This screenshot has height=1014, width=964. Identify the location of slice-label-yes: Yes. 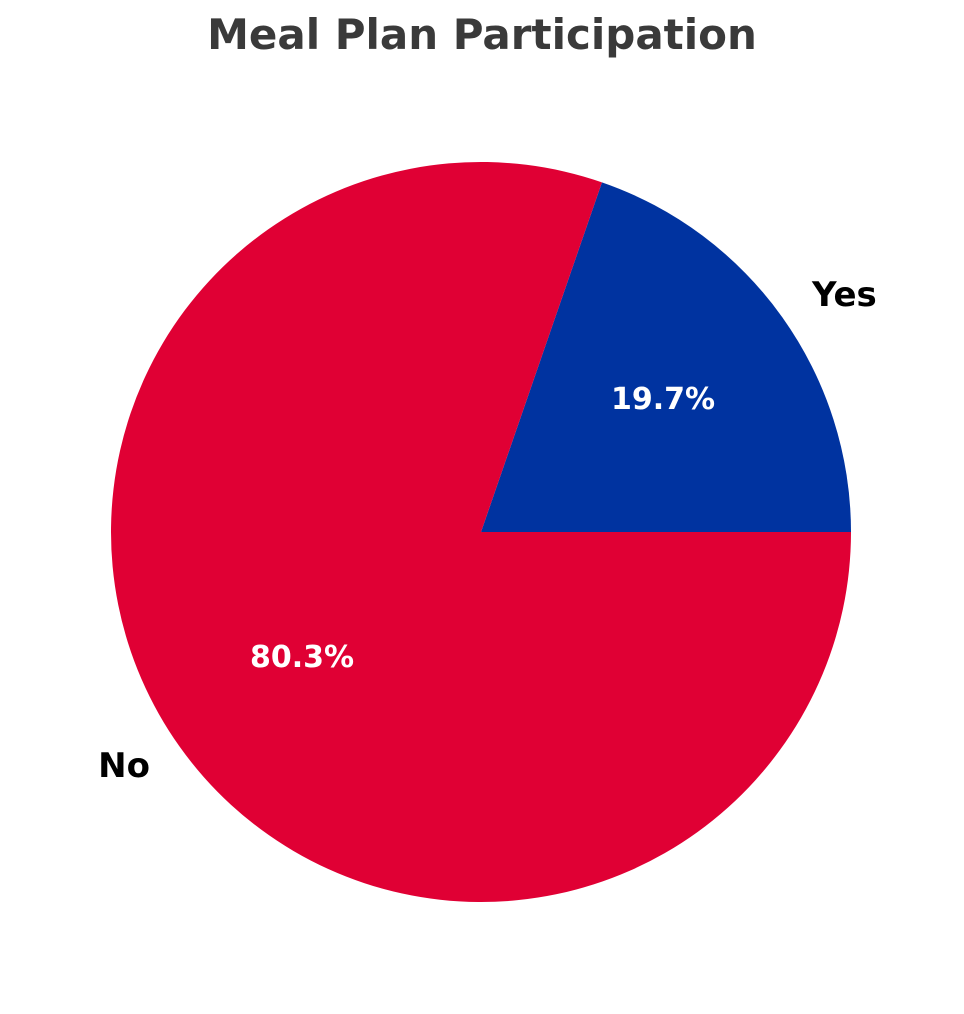
(844, 295).